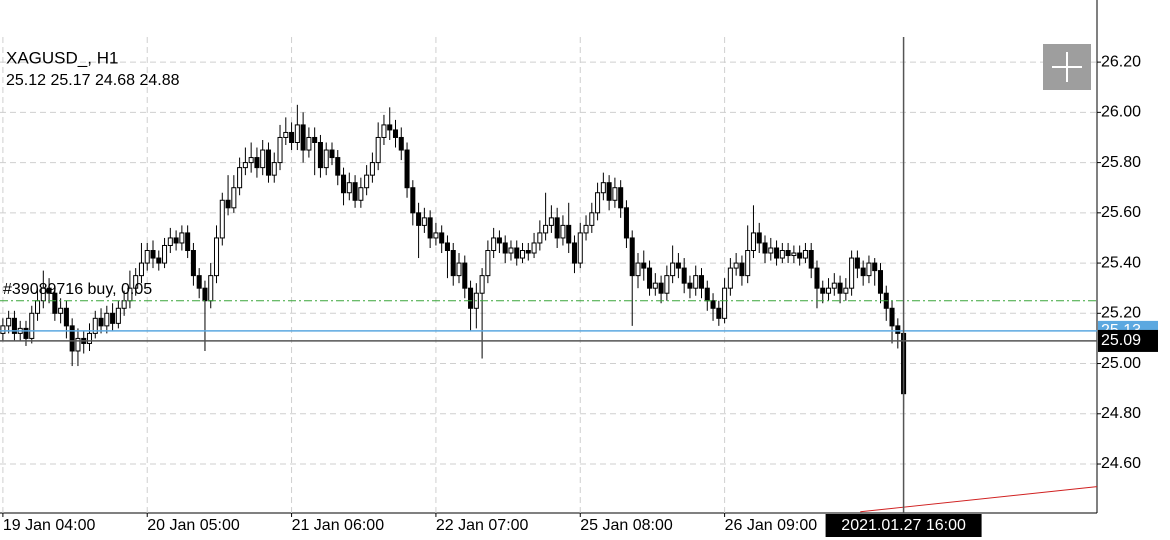  Describe the element at coordinates (1121, 61) in the screenshot. I see `y-tick-label: 26.20` at that location.